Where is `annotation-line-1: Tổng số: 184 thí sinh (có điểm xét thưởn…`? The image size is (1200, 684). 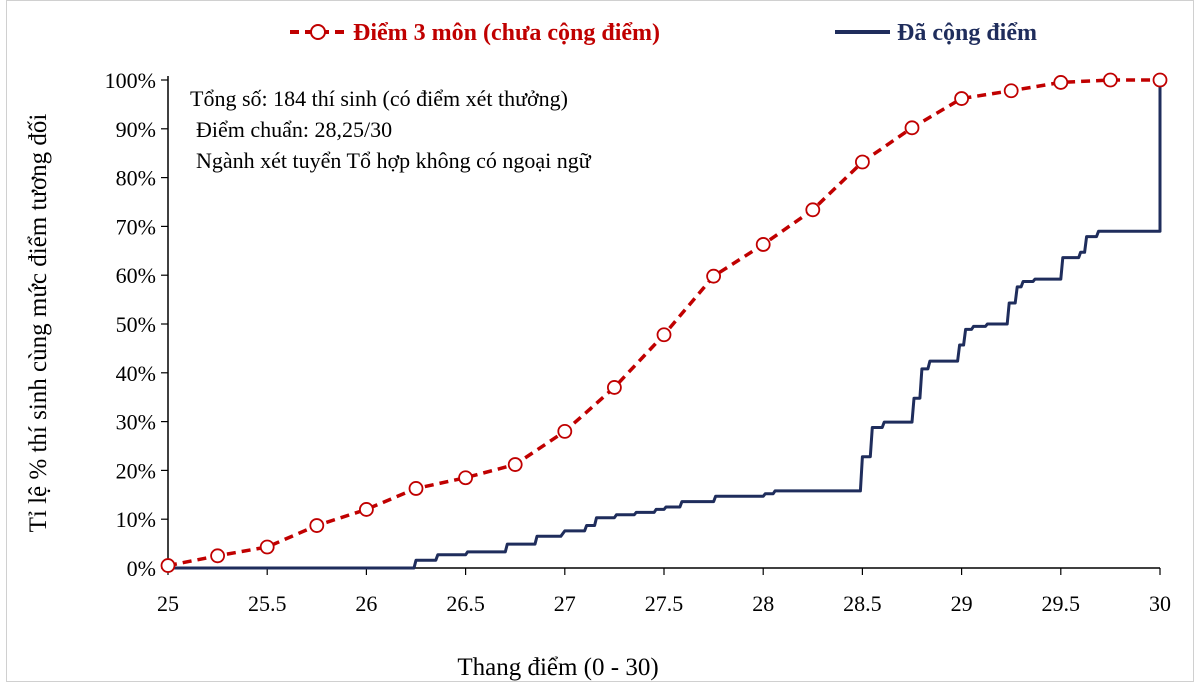
annotation-line-1: Tổng số: 184 thí sinh (có điểm xét thưởn… is located at coordinates (379, 98).